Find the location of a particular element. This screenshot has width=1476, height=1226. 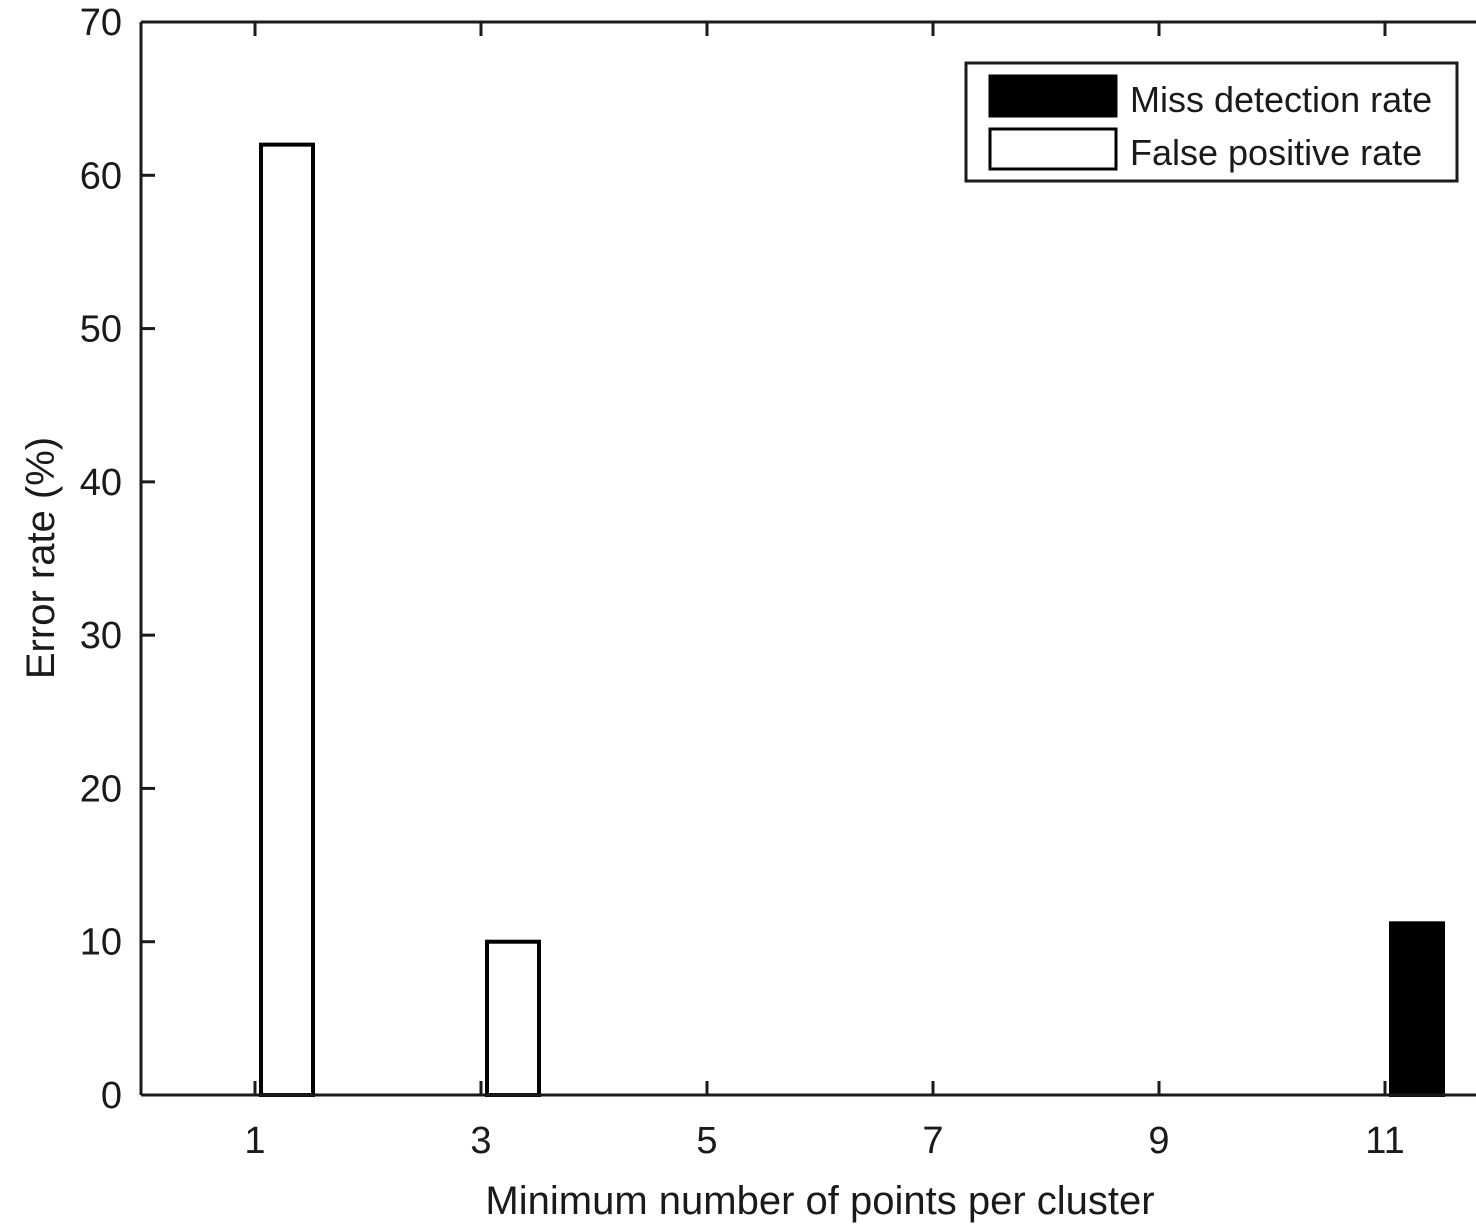

x-tick-label: 3 is located at coordinates (480, 1141).